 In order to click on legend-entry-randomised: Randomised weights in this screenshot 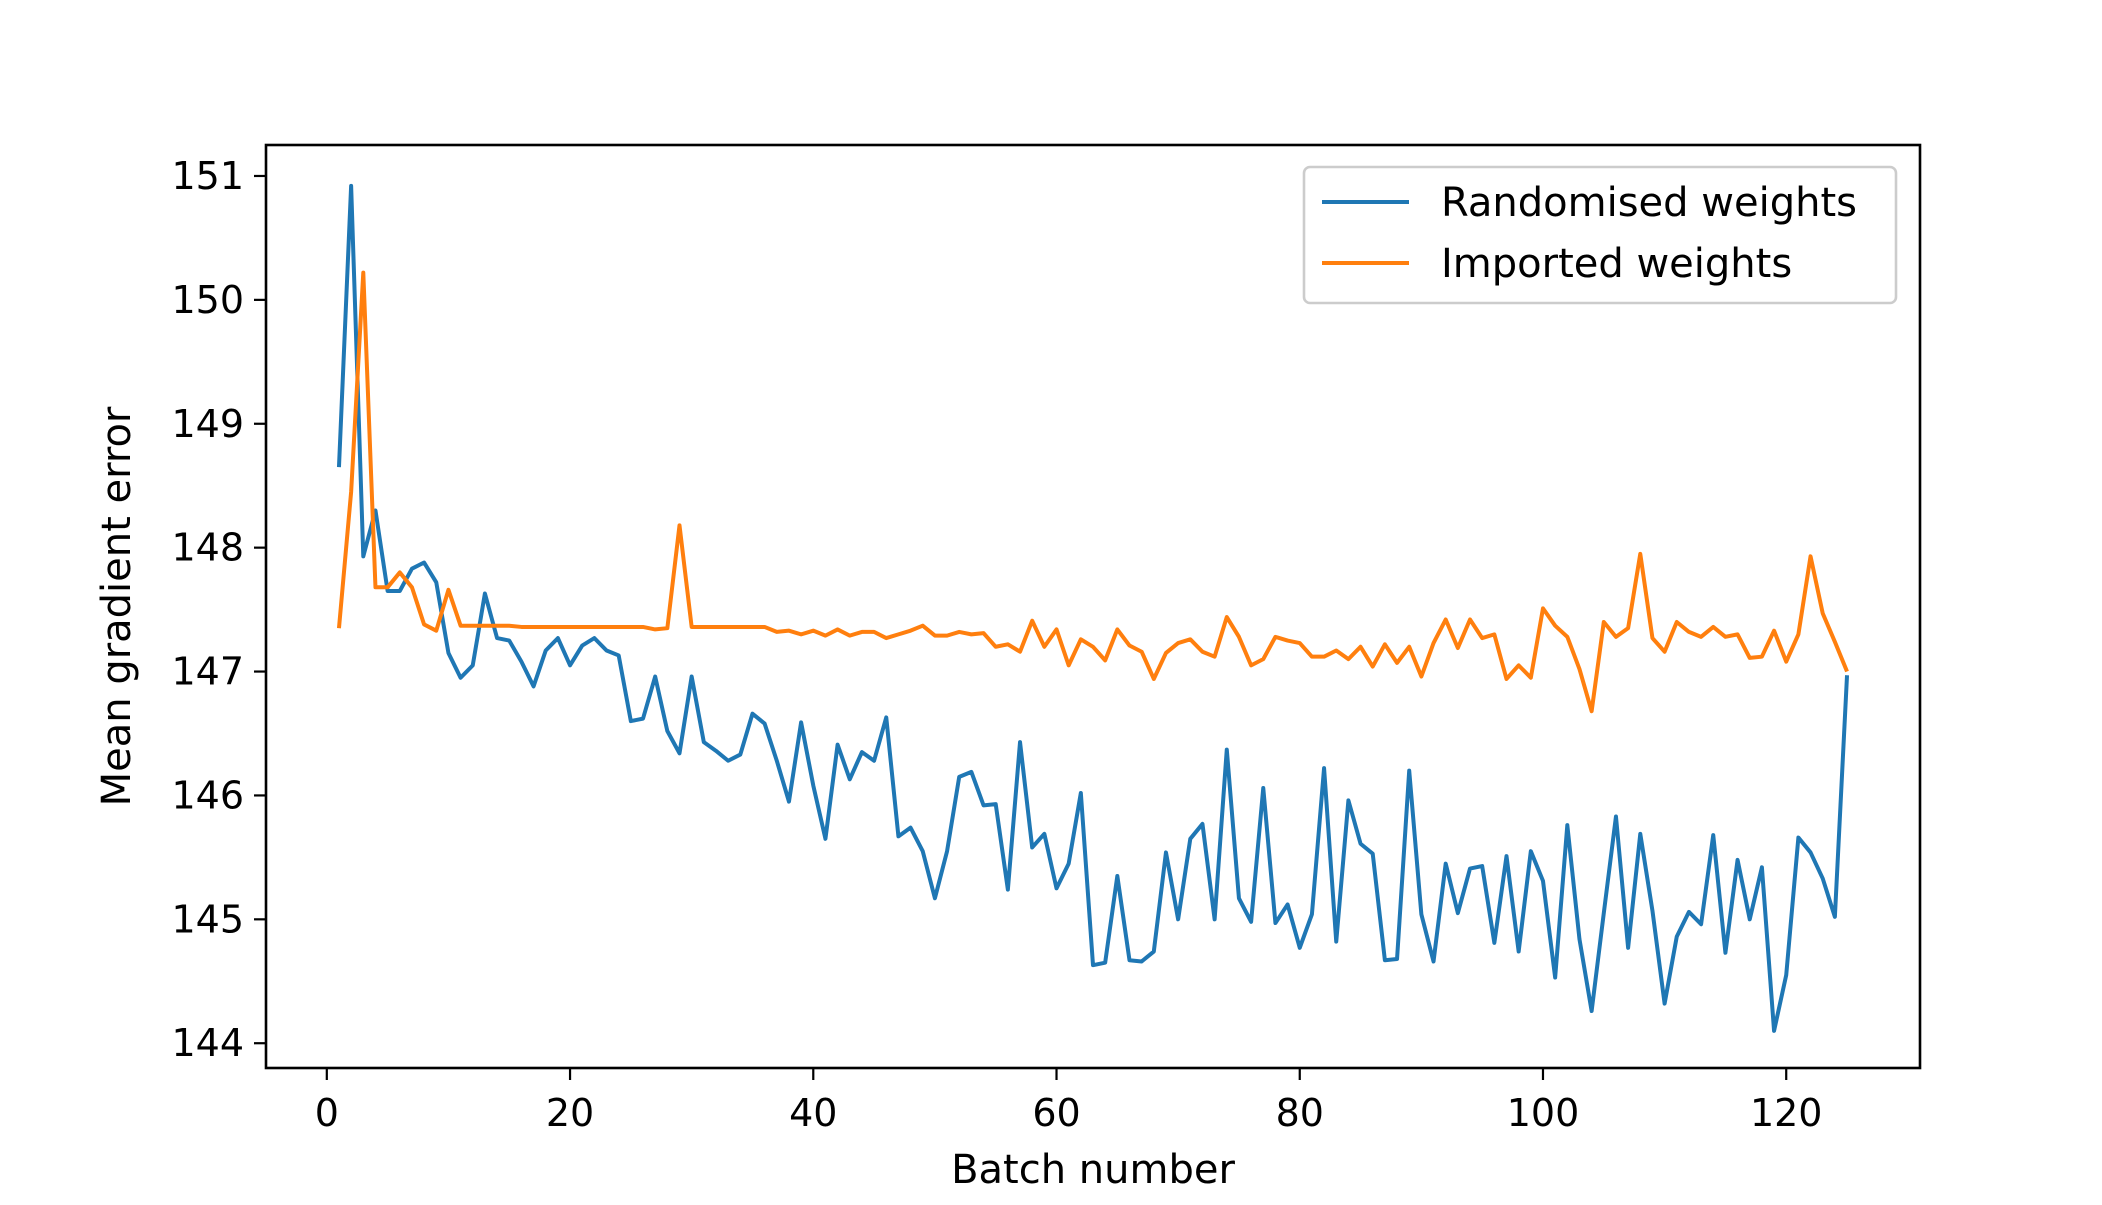, I will do `click(1649, 203)`.